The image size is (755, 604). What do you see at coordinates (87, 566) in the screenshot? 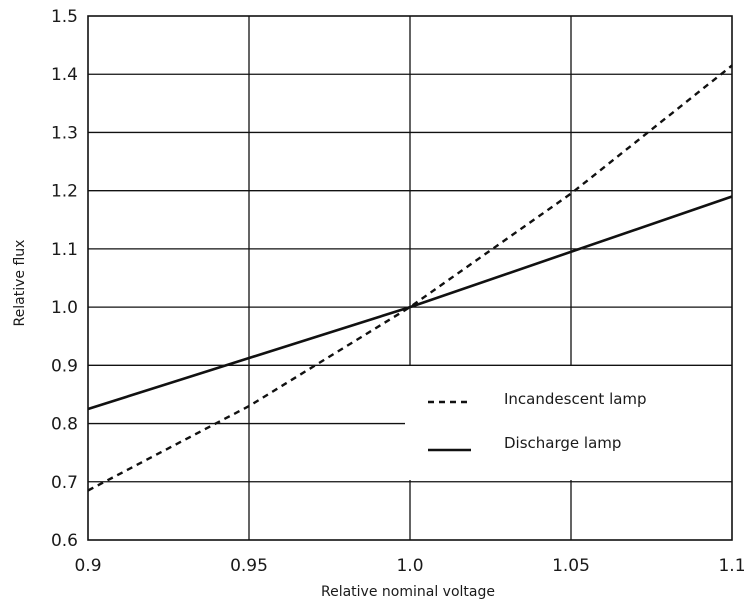
I see `x-tick-label: 0.9` at bounding box center [87, 566].